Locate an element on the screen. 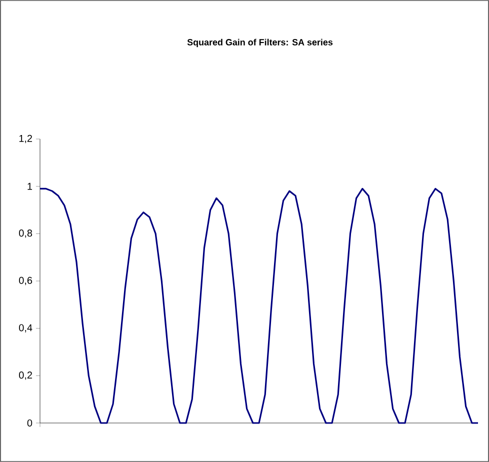  y-tick-label: 0,4 is located at coordinates (25, 328).